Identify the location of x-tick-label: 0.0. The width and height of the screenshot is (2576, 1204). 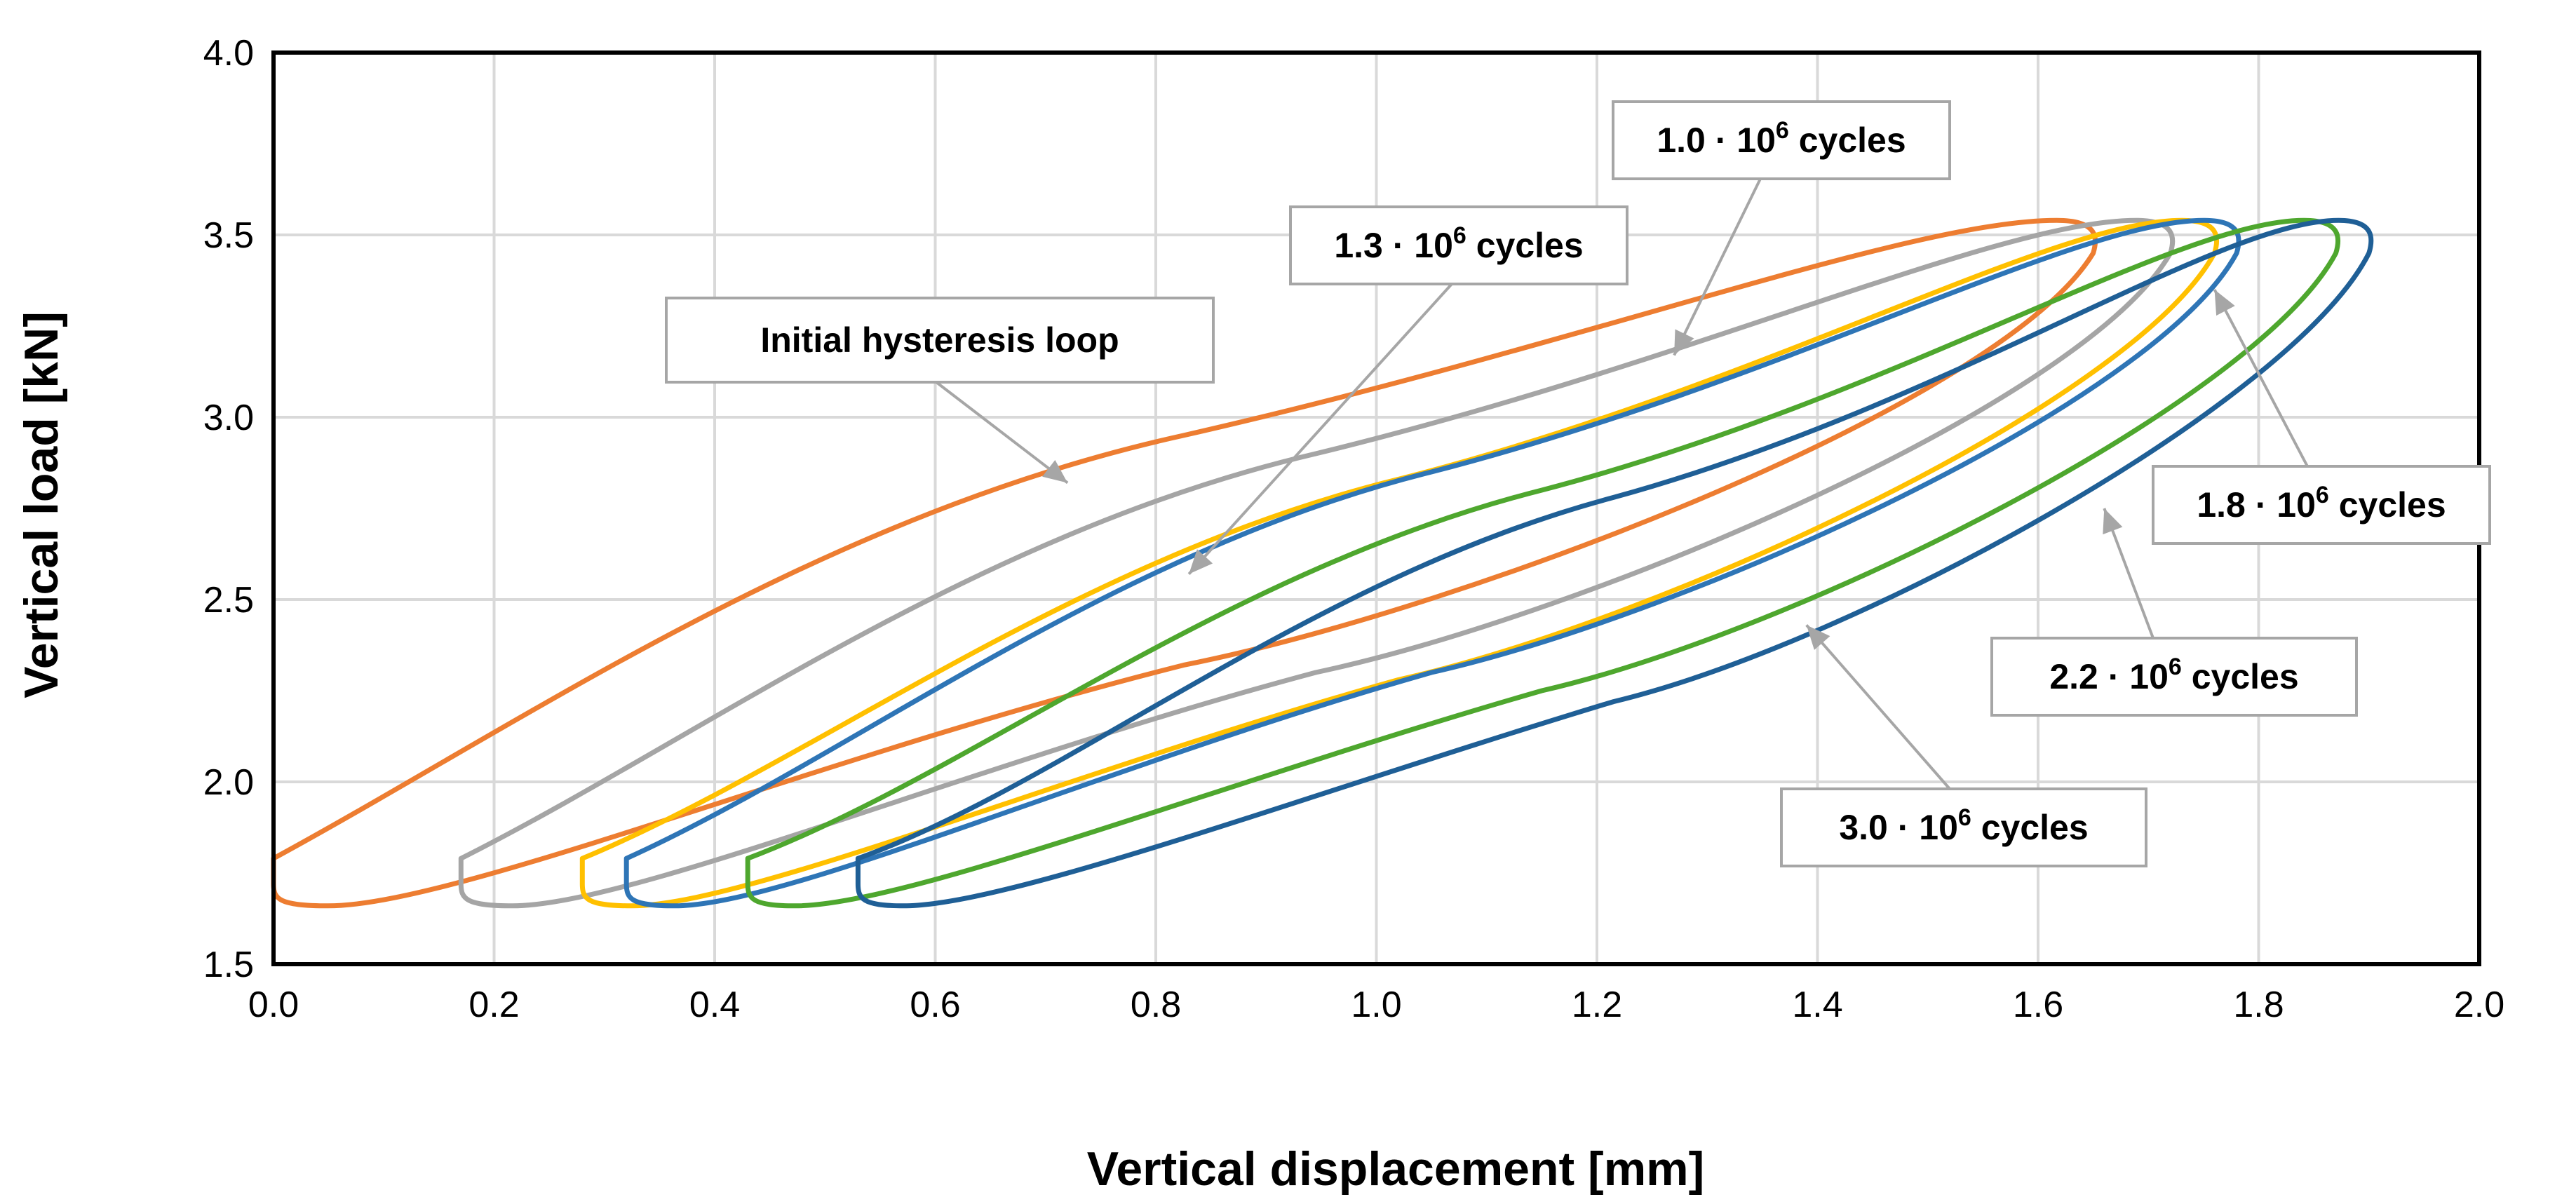
(273, 1005).